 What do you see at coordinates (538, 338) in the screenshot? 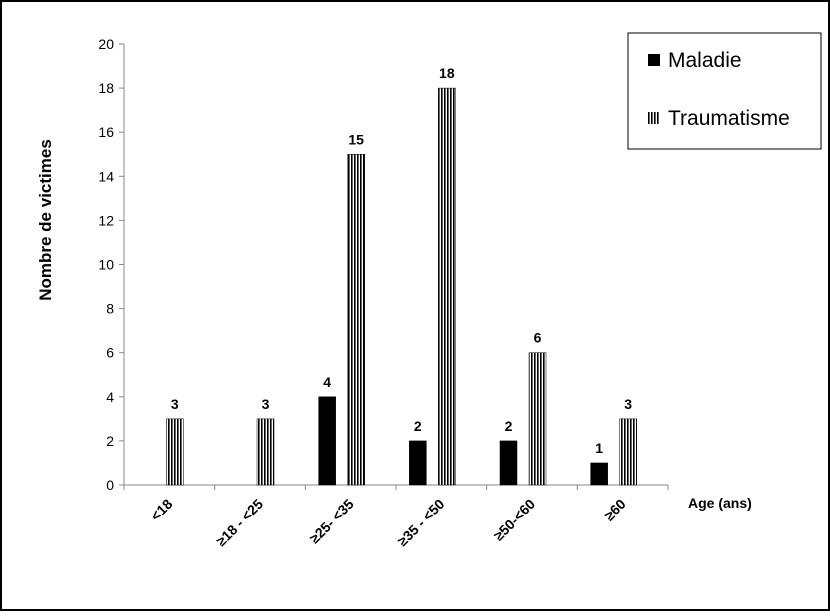
I see `data-label-traumatisme: 6` at bounding box center [538, 338].